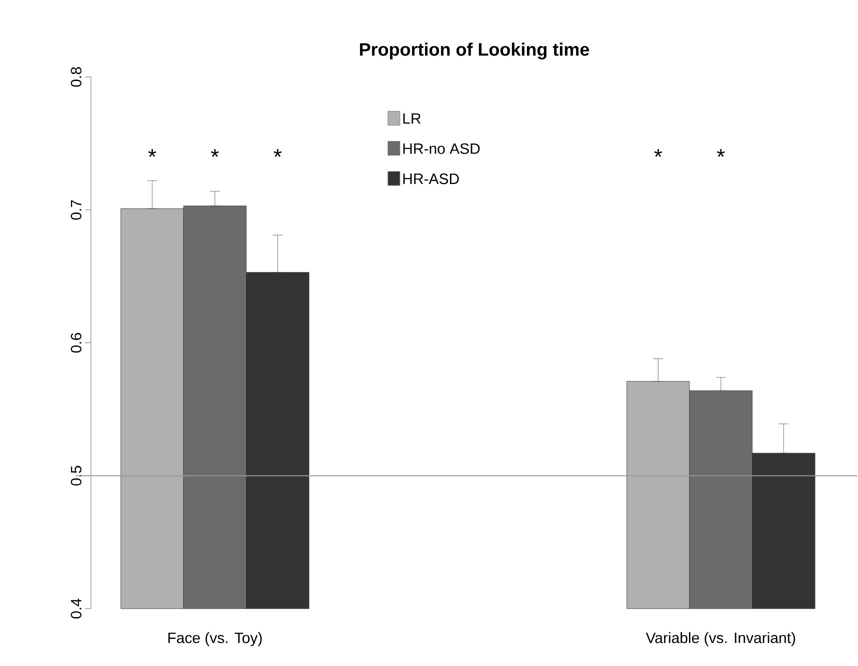  What do you see at coordinates (475, 51) in the screenshot?
I see `chart-title: Proportion of Looking time` at bounding box center [475, 51].